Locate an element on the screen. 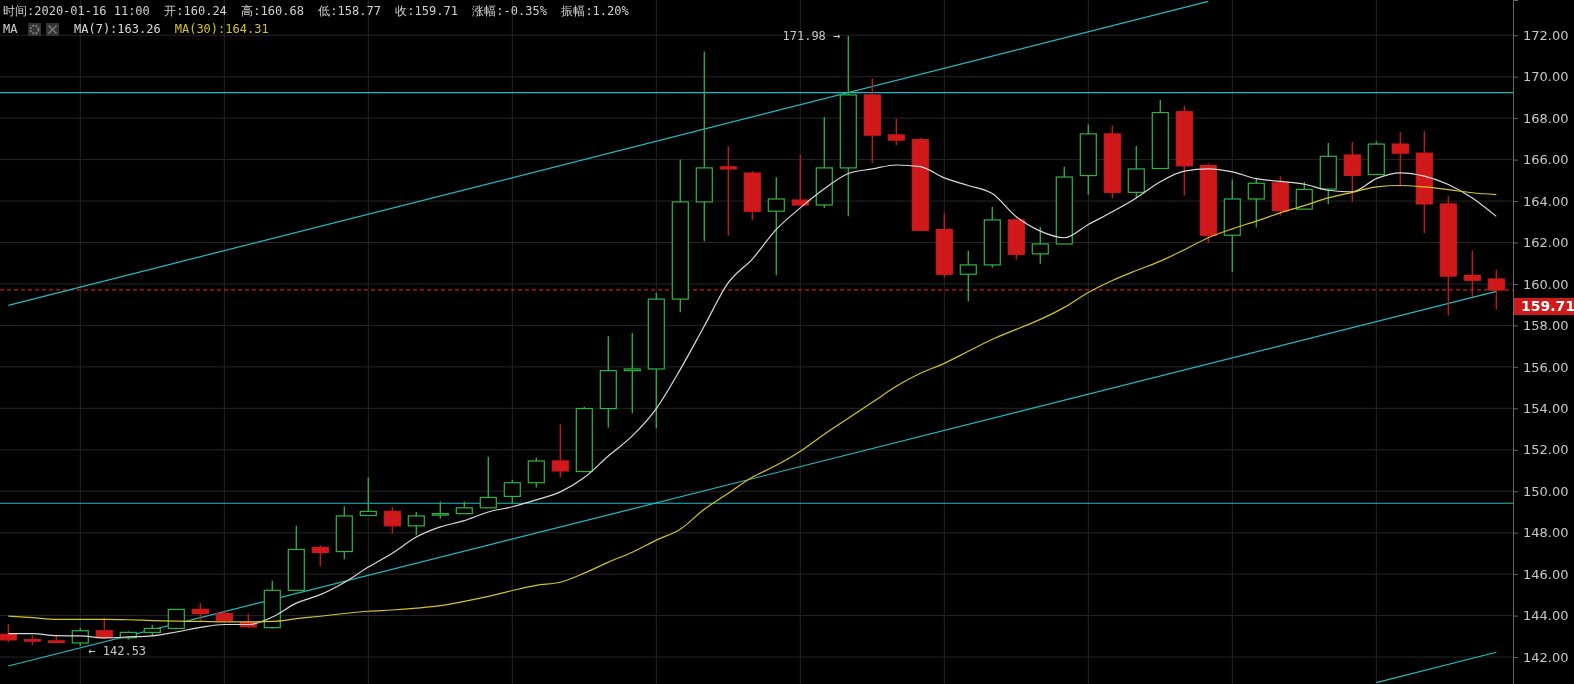 This screenshot has width=1574, height=684. chart-title: 时间:2020-01-16 11:00 开:160.24 高:160.68 低:158.77 收:159.71 涨幅:-0.35% 振幅:1.20% is located at coordinates (316, 11).